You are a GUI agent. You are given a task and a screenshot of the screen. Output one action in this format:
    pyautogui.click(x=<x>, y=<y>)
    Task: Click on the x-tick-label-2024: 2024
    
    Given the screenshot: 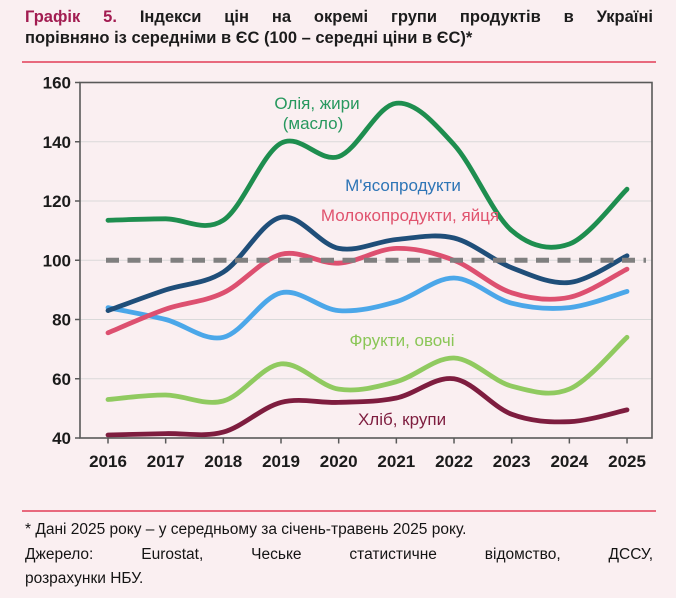 What is the action you would take?
    pyautogui.click(x=569, y=461)
    